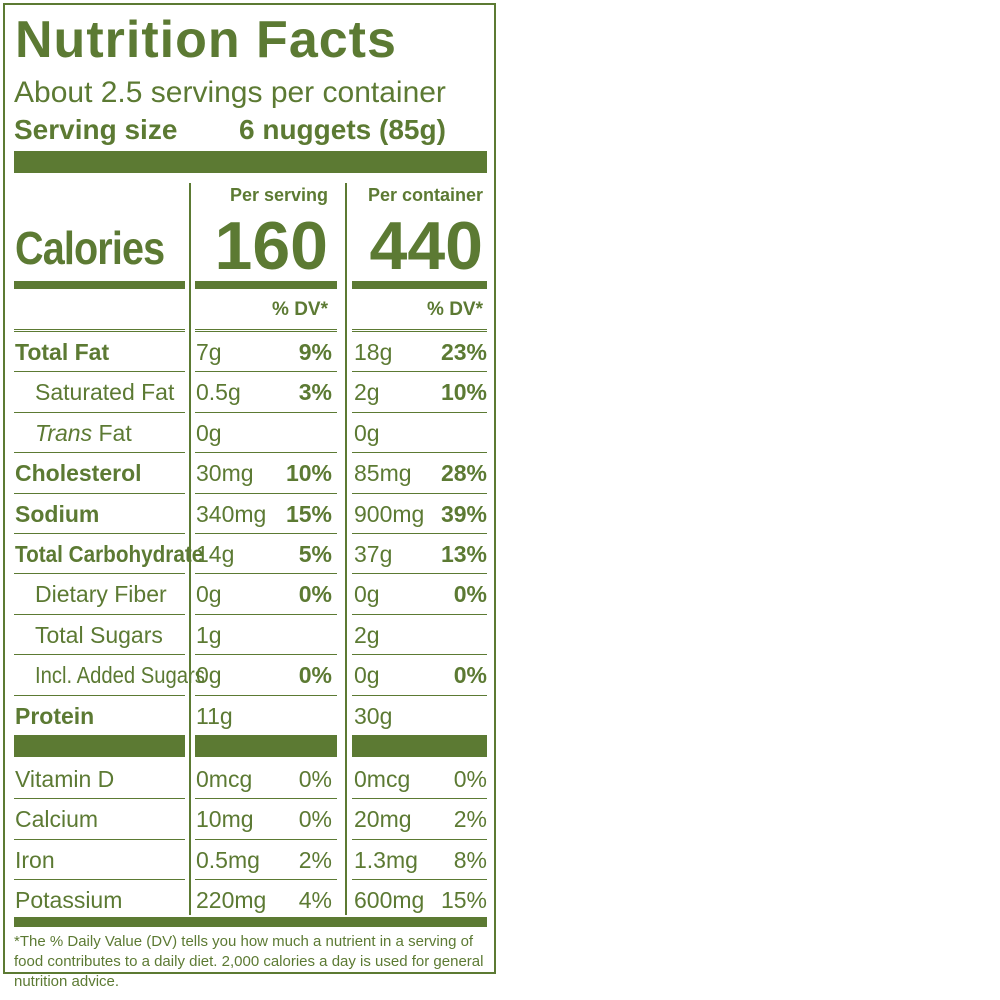 This screenshot has width=1000, height=1000. Describe the element at coordinates (470, 859) in the screenshot. I see `dv-container: 8%` at that location.